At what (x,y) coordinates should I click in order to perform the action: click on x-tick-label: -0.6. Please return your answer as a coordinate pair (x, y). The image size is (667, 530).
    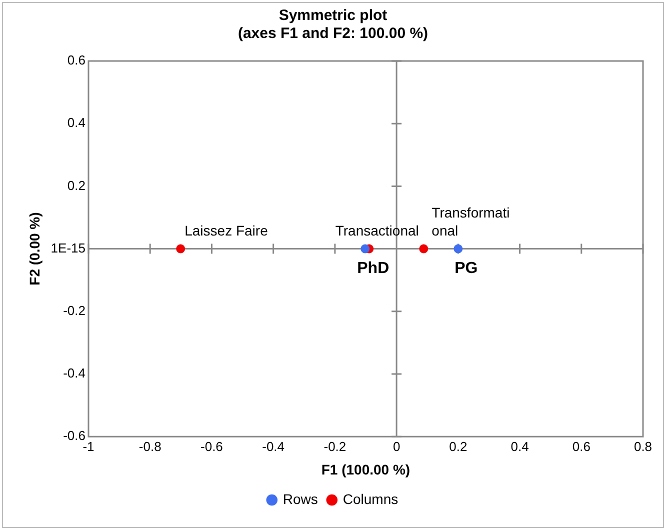
    Looking at the image, I should click on (211, 446).